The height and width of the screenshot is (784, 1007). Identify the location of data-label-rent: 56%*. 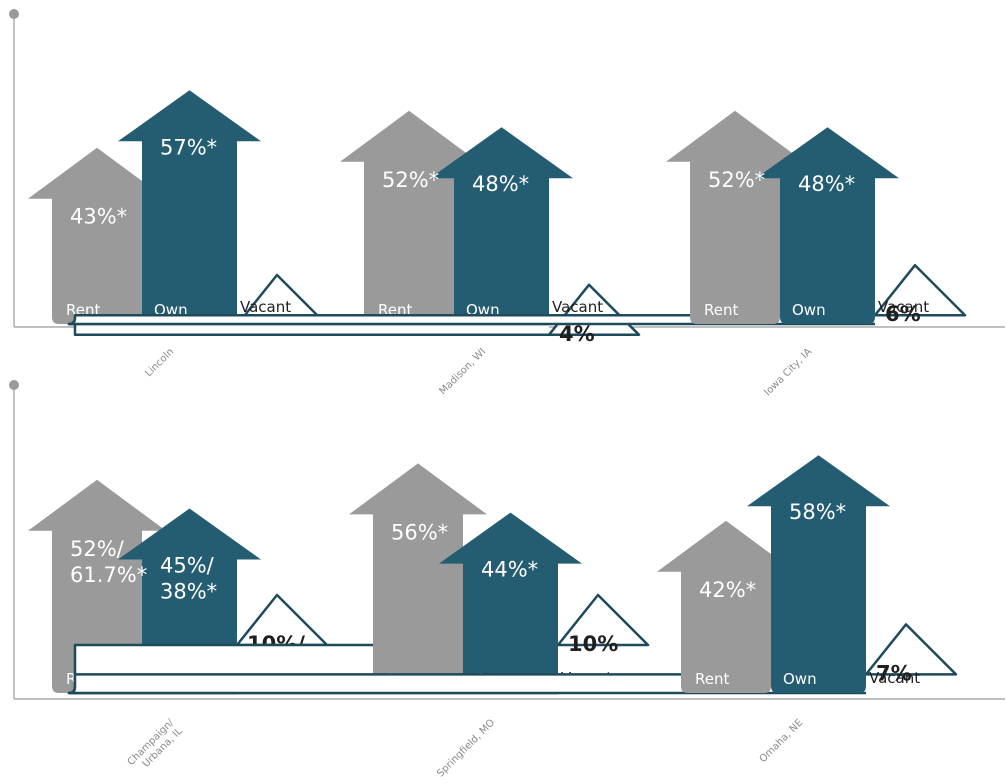
(419, 532).